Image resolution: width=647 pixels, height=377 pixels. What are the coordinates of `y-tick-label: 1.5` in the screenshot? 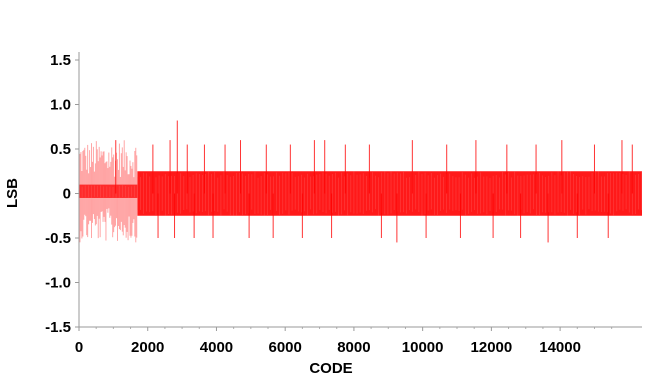 It's located at (60, 60).